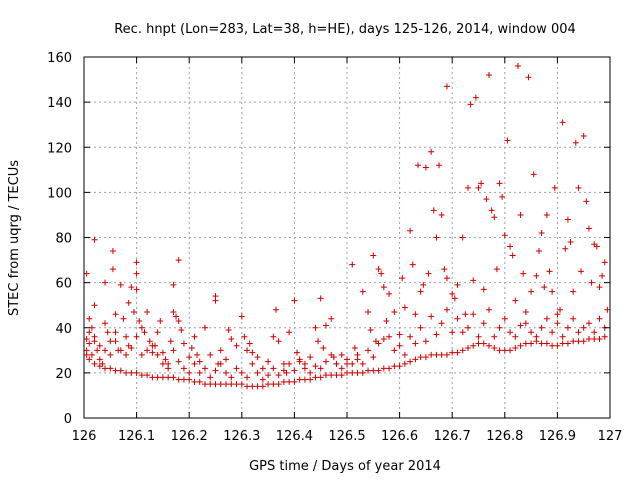 This screenshot has height=484, width=640. I want to click on y-tick-label: 140, so click(59, 103).